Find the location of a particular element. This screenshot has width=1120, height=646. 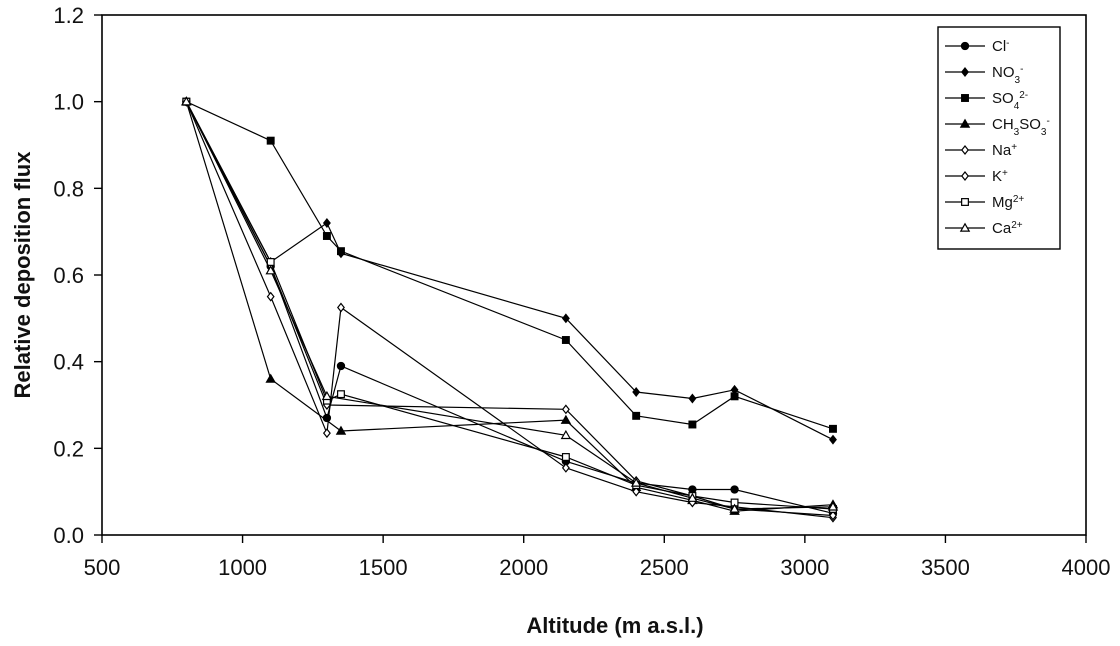

legend: Cl- NO3- SO42- CH3SO3- Na+ K+ Mg2+ Ca2+ is located at coordinates (999, 138).